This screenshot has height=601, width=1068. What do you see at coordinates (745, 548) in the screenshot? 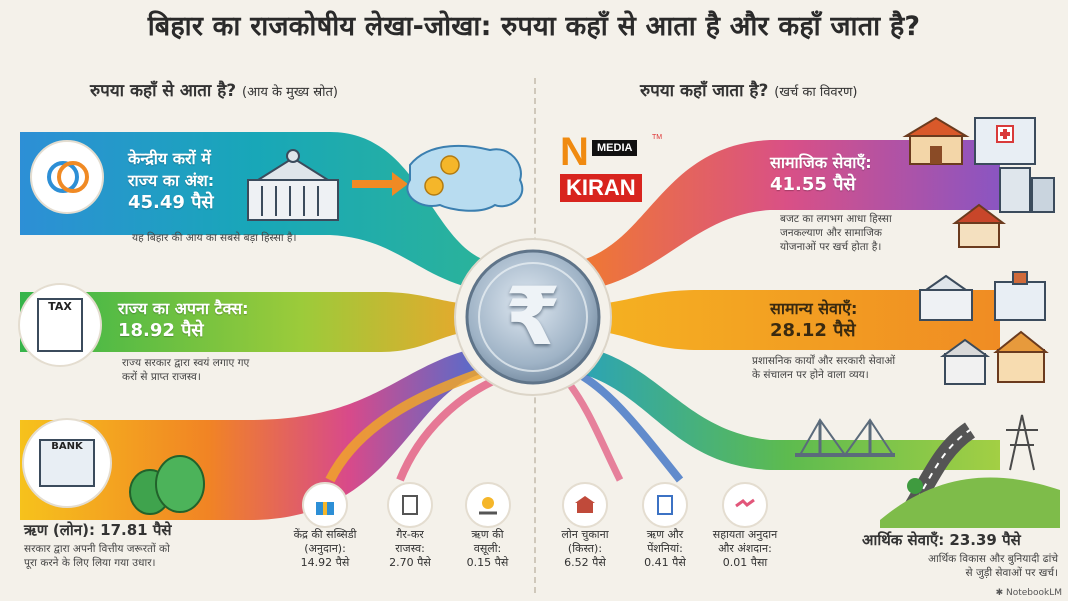
I see `expense-small-item-line2: और अंशदान:` at bounding box center [745, 548].